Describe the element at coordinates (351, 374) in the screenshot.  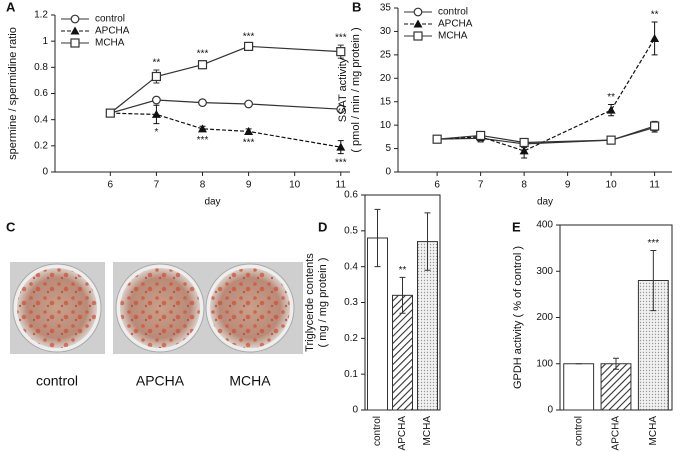
I see `y-tick-label: 0.1` at that location.